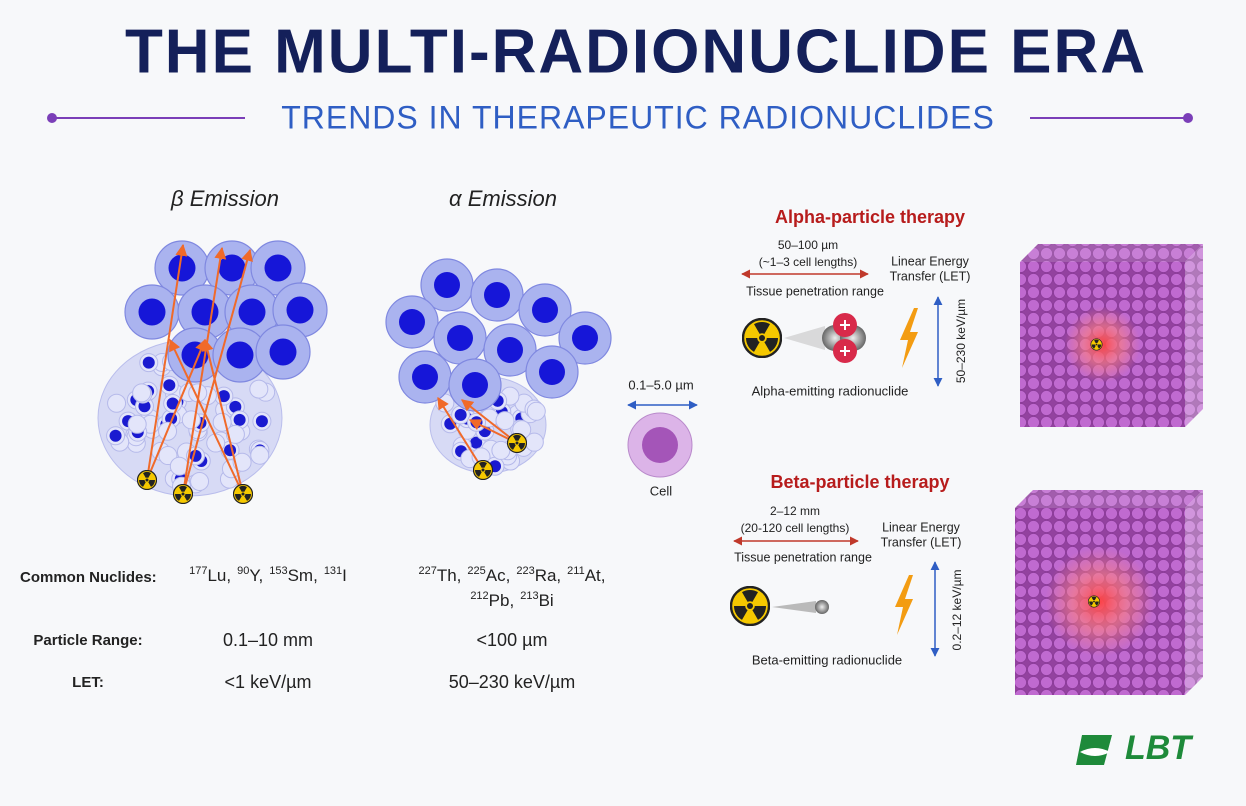 This screenshot has height=806, width=1246. I want to click on subtitle-rule, so click(620, 118).